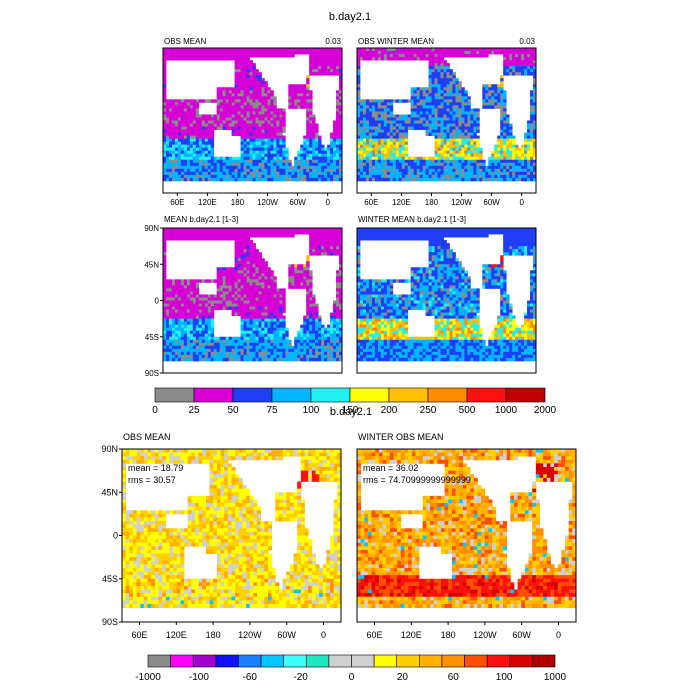 This screenshot has width=700, height=700. I want to click on x-tick-label: 120E, so click(401, 202).